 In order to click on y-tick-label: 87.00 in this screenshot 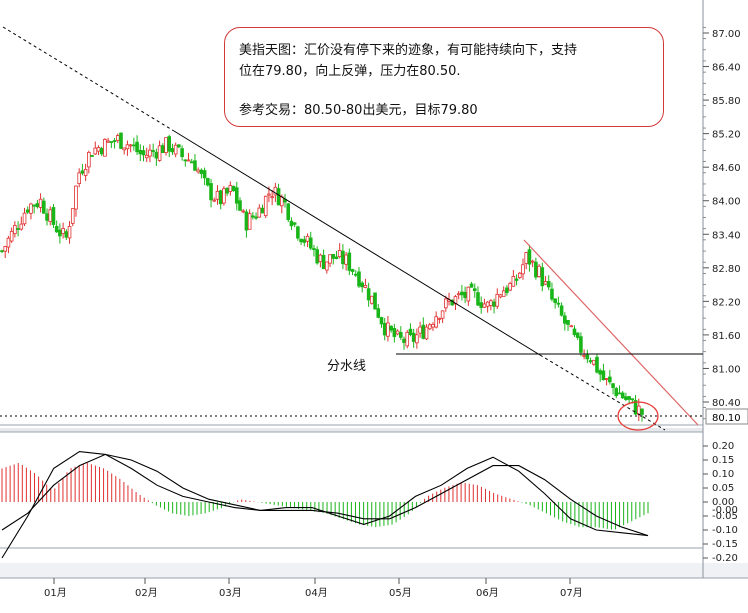, I will do `click(726, 34)`.